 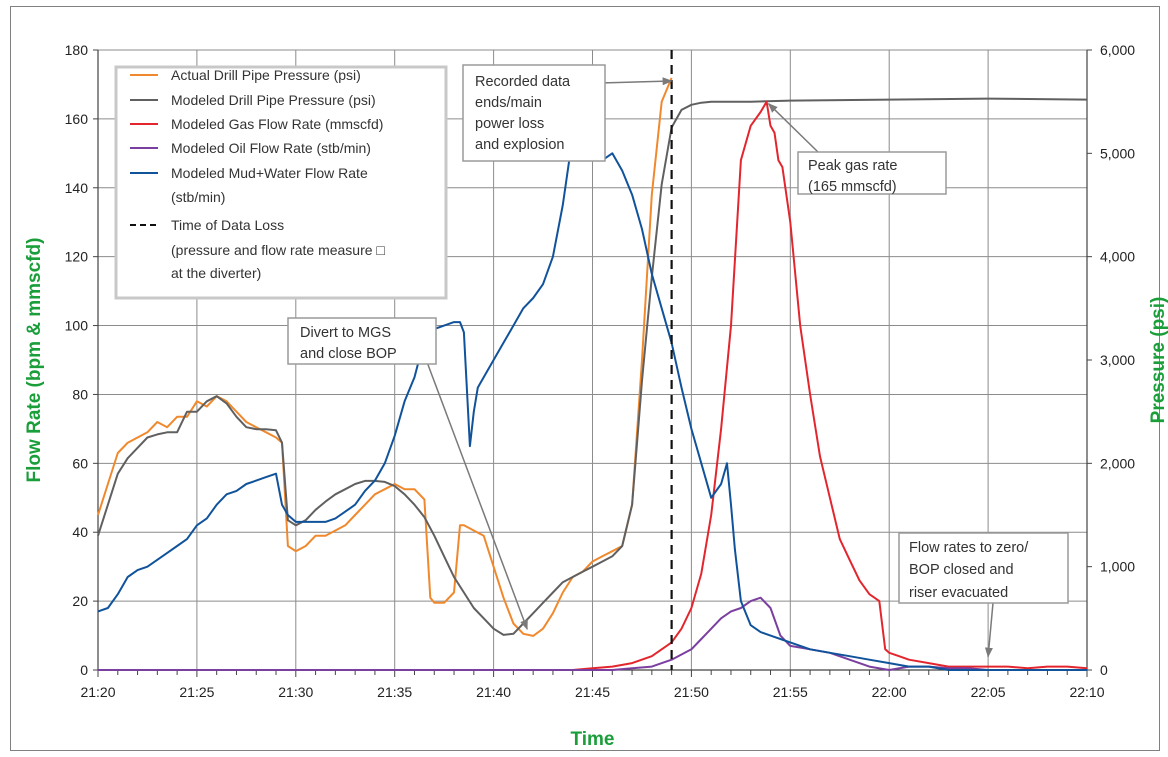 What do you see at coordinates (80, 532) in the screenshot?
I see `y-left-tick-label: 40` at bounding box center [80, 532].